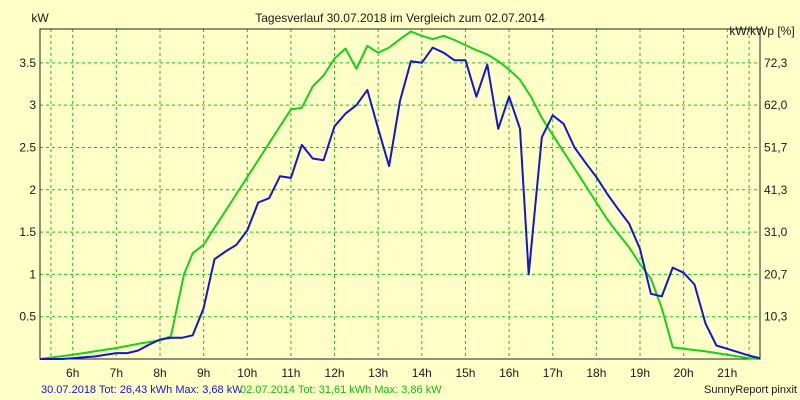 Image resolution: width=800 pixels, height=400 pixels. I want to click on x-tick-label: 10h, so click(247, 373).